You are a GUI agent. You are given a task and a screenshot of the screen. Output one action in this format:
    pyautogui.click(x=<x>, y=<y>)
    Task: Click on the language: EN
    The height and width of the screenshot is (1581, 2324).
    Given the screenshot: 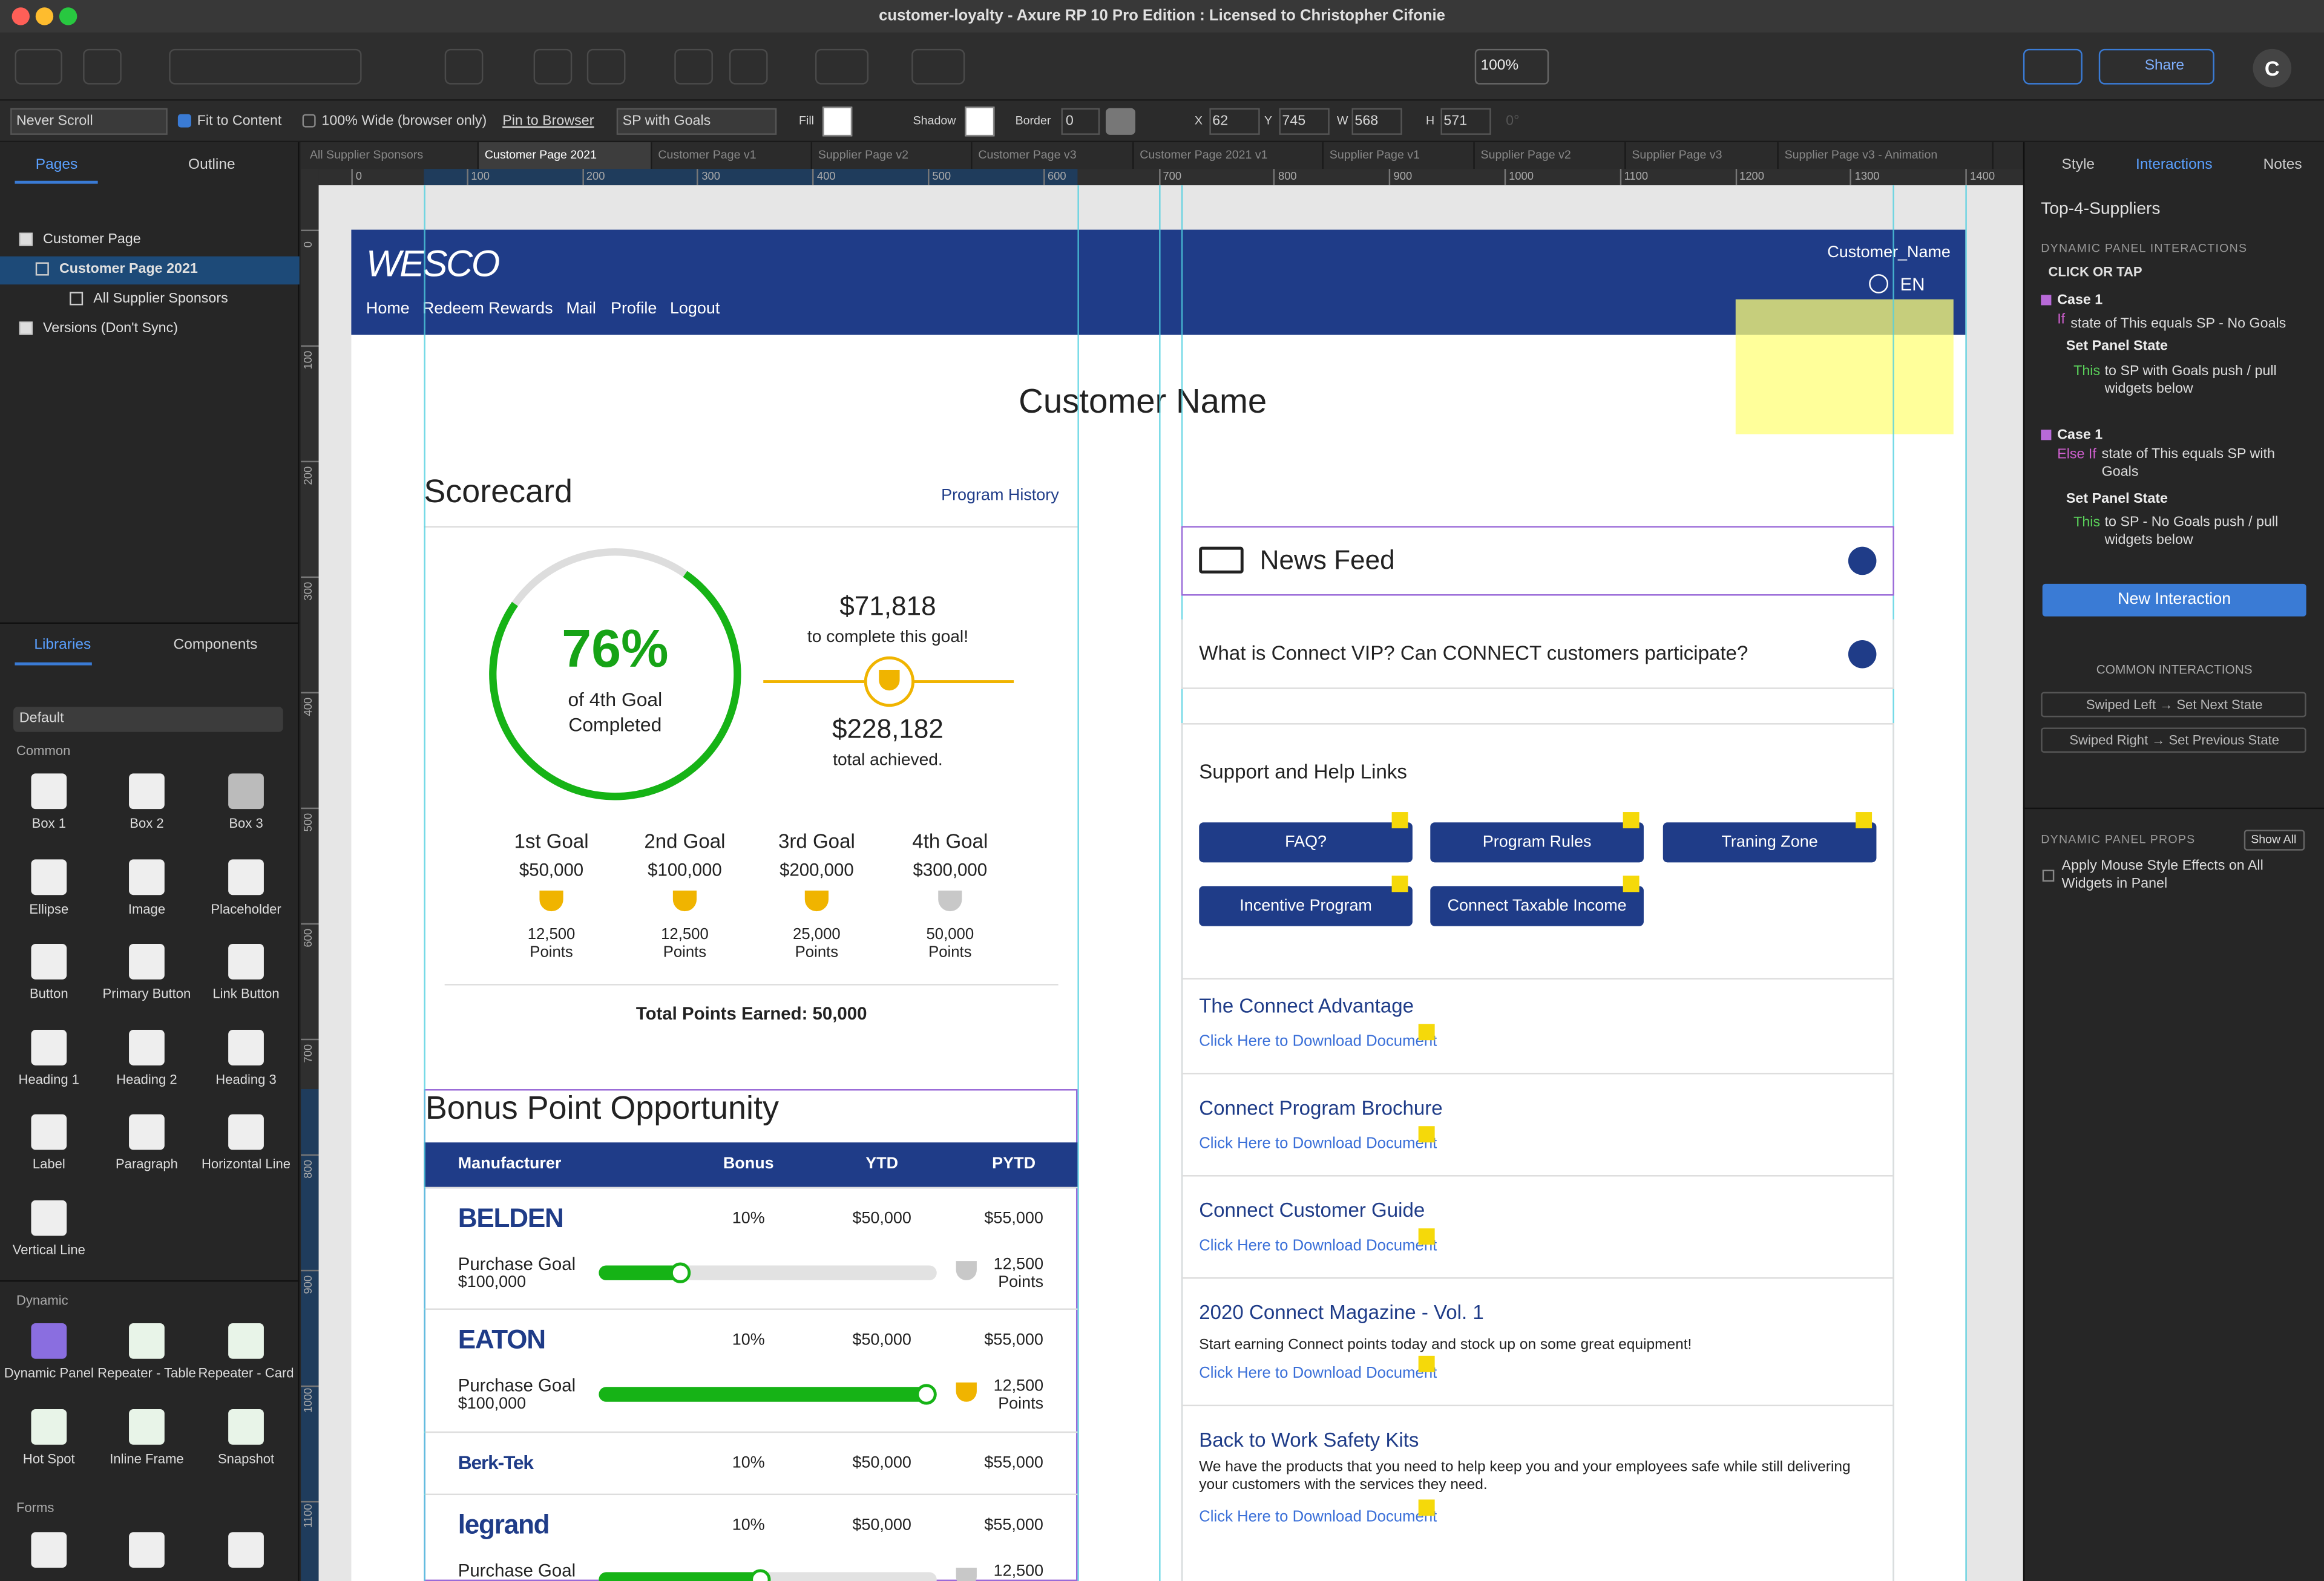 What is the action you would take?
    pyautogui.click(x=1912, y=285)
    